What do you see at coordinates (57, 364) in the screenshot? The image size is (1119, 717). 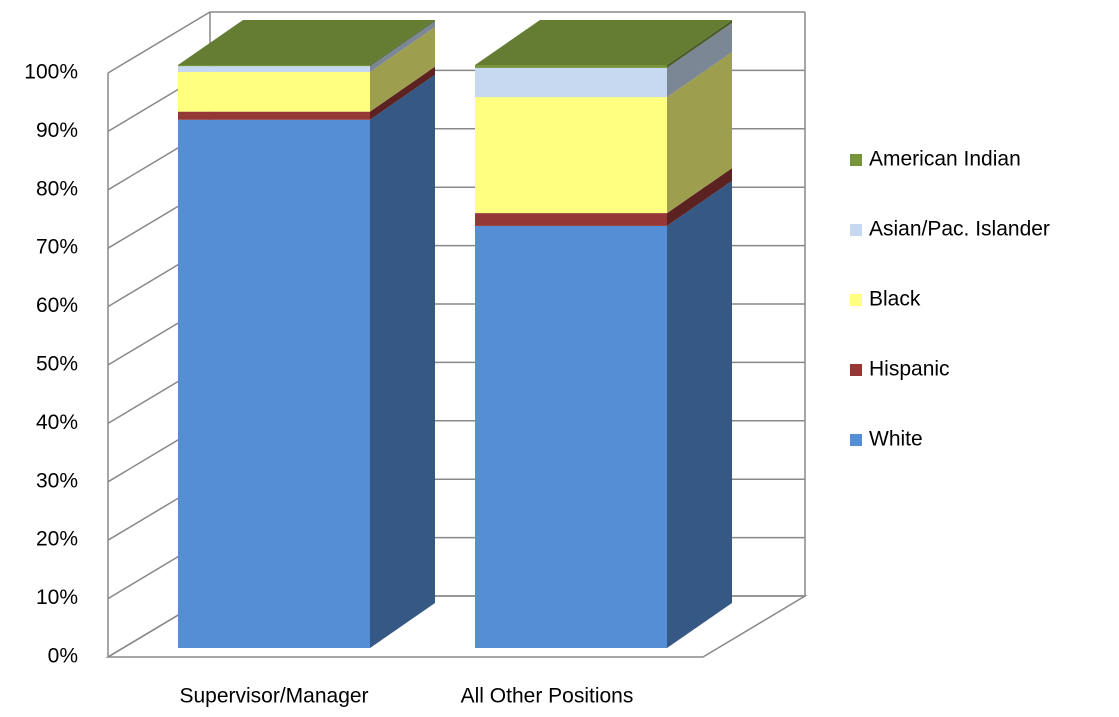 I see `y-tick-label: 50%` at bounding box center [57, 364].